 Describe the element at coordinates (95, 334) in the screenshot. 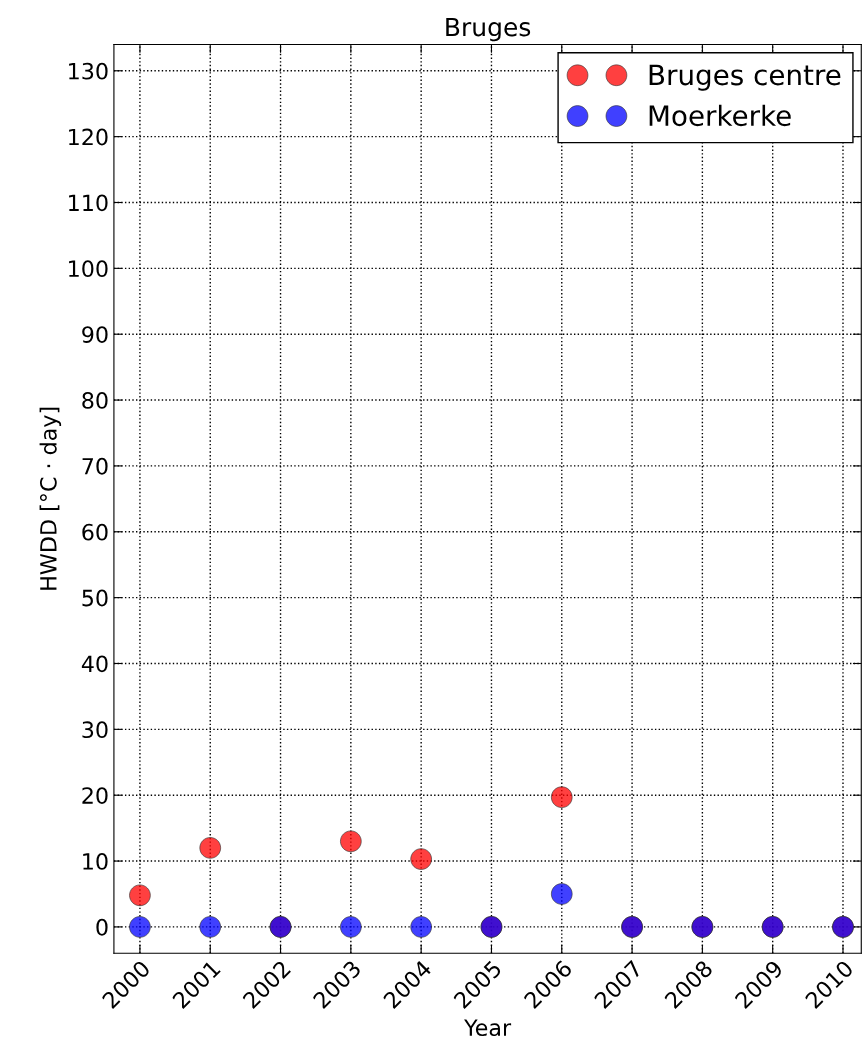

I see `y-tick-label: 90` at that location.